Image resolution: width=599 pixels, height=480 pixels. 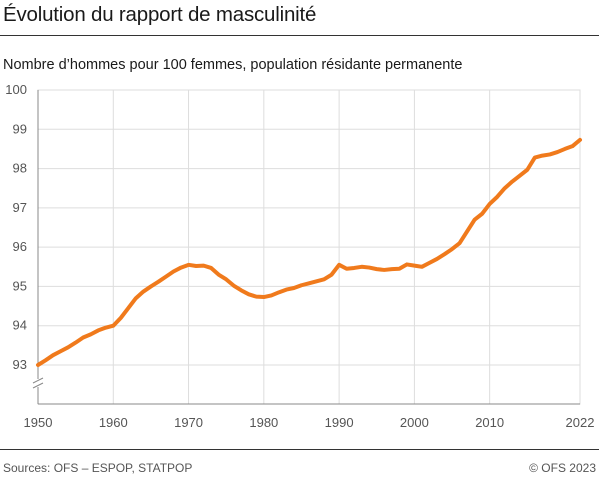 What do you see at coordinates (20, 325) in the screenshot?
I see `y-tick-label: 94` at bounding box center [20, 325].